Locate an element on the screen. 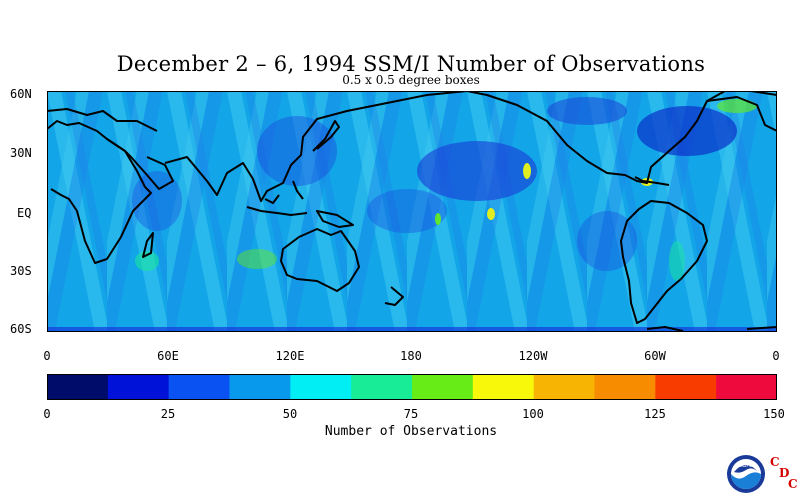 The image size is (800, 500). lon-label-120w: 120W is located at coordinates (533, 356).